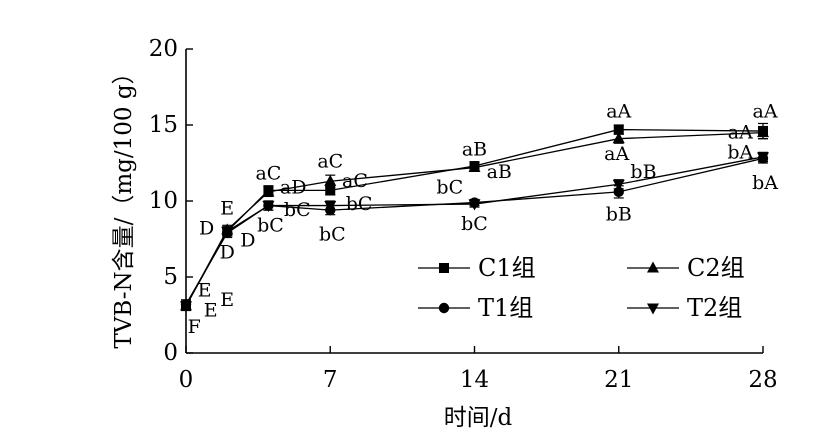  Describe the element at coordinates (186, 380) in the screenshot. I see `x-tick-label: 0` at that location.